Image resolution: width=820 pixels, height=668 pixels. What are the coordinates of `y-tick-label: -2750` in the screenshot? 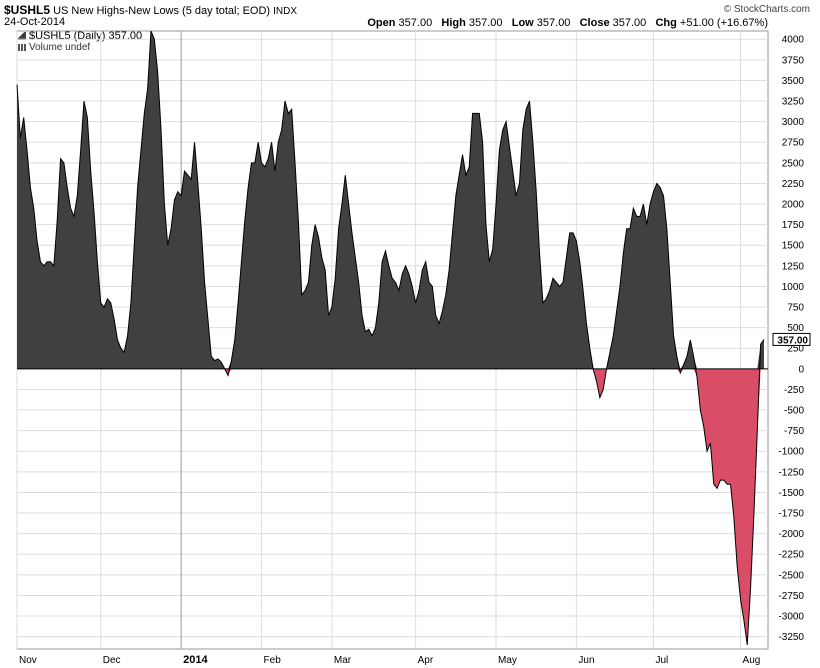 It's located at (791, 596).